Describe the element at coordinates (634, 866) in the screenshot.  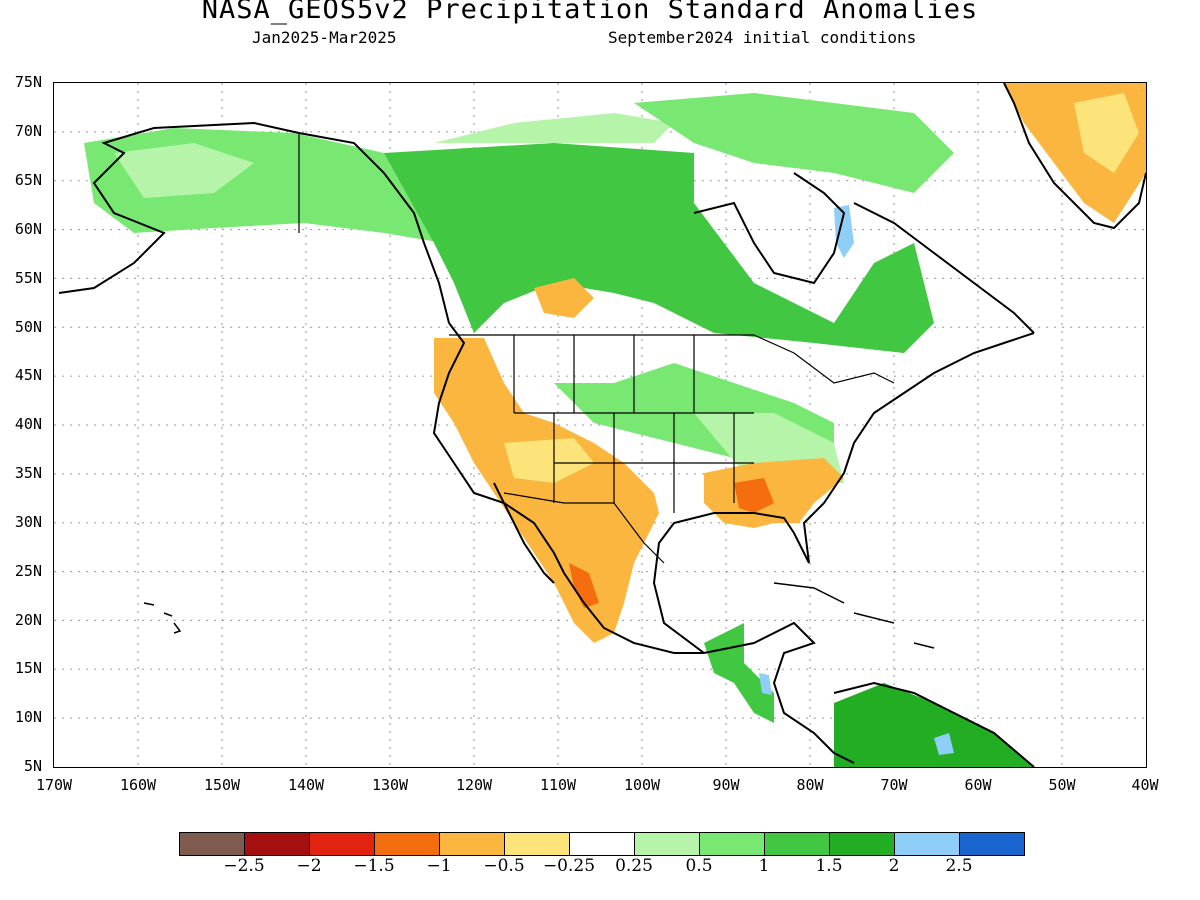
I see `legend-label: 0.25` at that location.